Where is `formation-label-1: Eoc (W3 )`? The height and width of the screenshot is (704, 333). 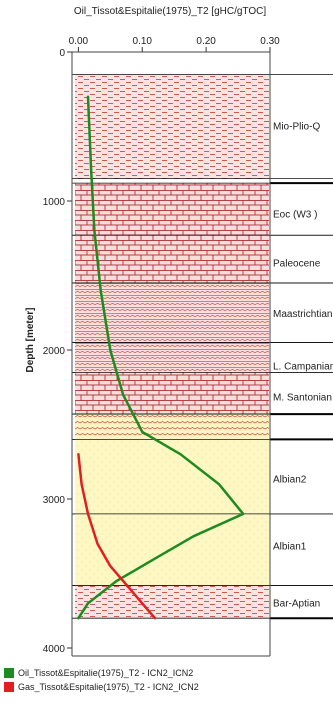
formation-label-1: Eoc (W3 ) is located at coordinates (295, 214).